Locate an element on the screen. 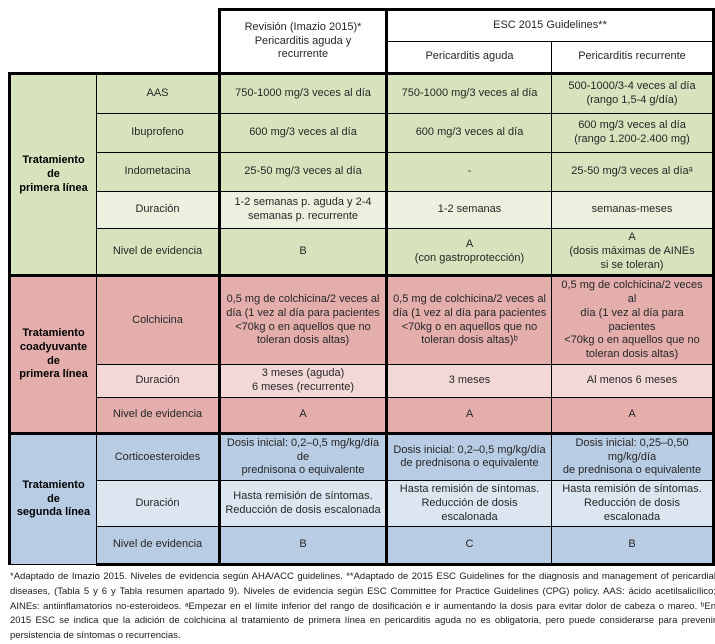 This screenshot has height=644, width=715. table-row: Nivel de evidencia B C B is located at coordinates (362, 546).